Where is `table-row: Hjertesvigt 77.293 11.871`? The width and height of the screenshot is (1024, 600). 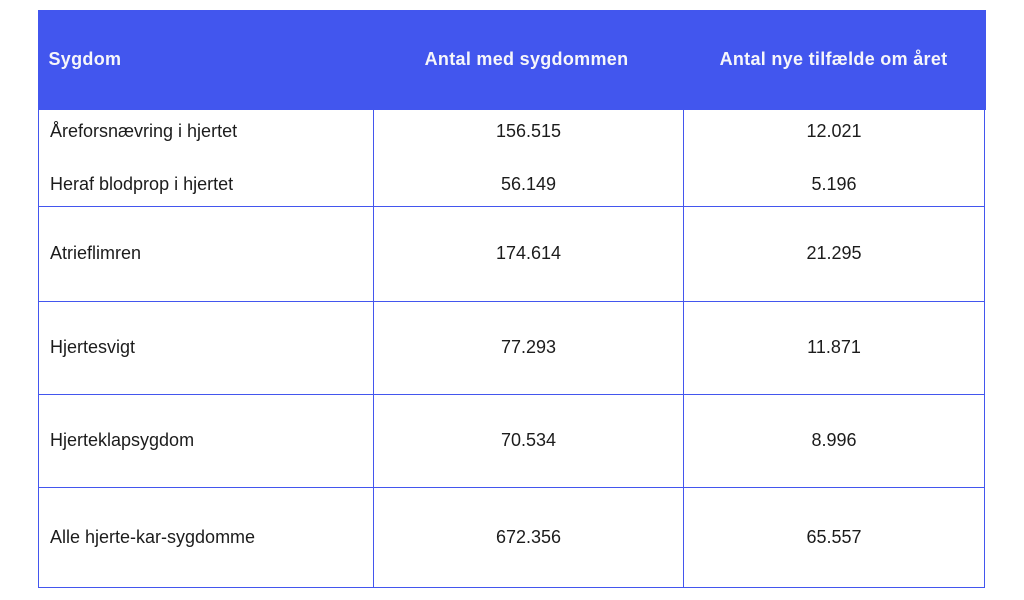 table-row: Hjertesvigt 77.293 11.871 is located at coordinates (511, 347).